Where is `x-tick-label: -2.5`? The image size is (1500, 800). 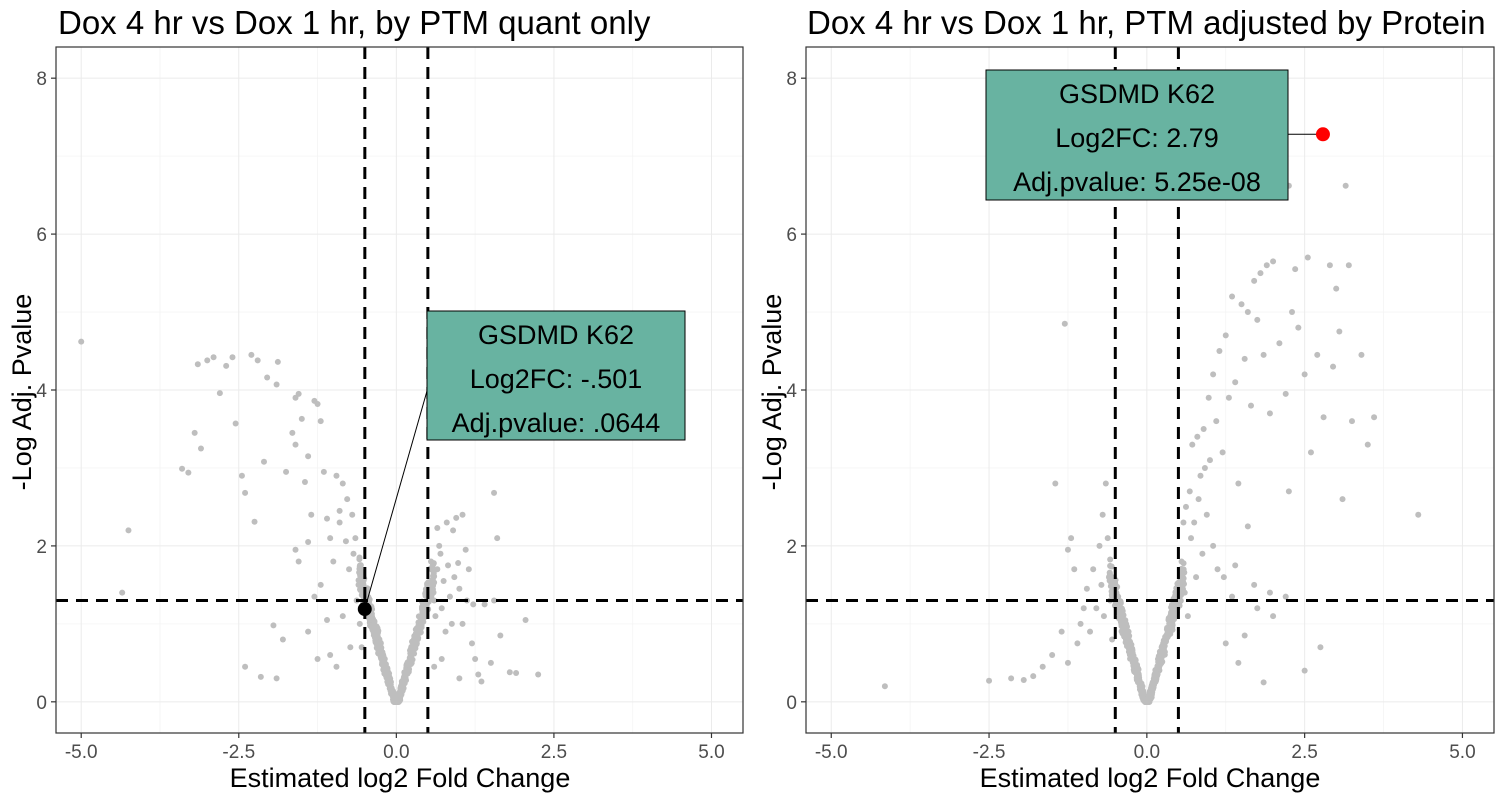
x-tick-label: -2.5 is located at coordinates (989, 752).